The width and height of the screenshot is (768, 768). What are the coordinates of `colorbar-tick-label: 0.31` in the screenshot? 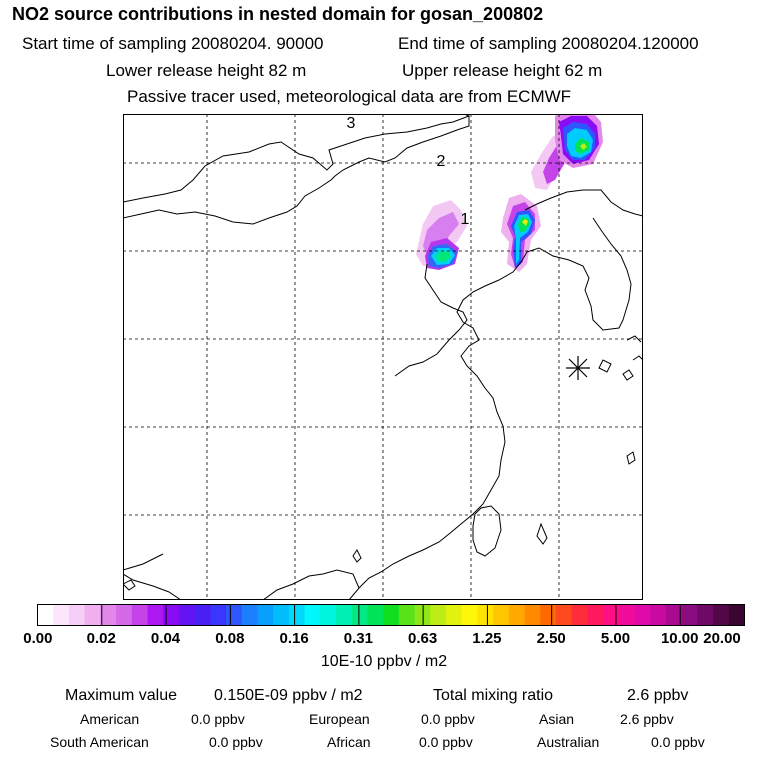 It's located at (358, 638).